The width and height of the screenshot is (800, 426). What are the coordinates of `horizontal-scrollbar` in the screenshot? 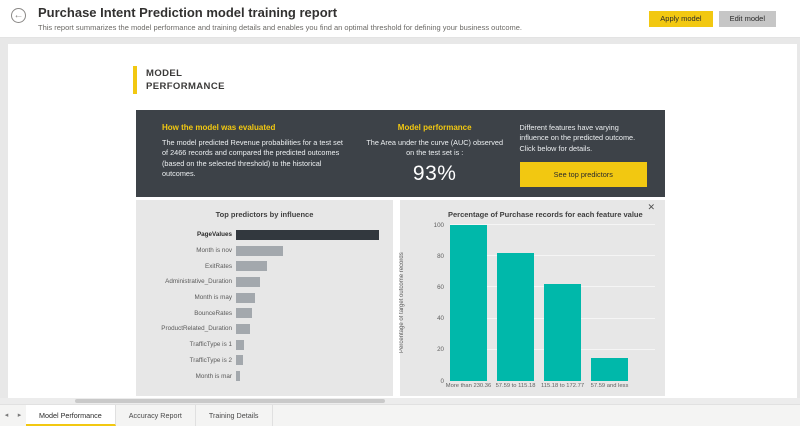 It's located at (400, 401).